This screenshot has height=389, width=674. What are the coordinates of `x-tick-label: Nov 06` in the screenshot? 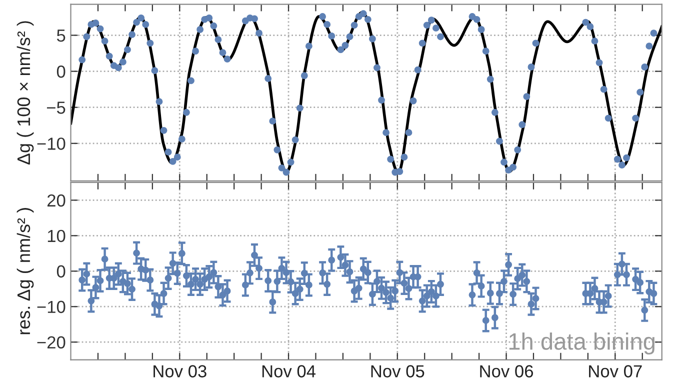 It's located at (507, 371).